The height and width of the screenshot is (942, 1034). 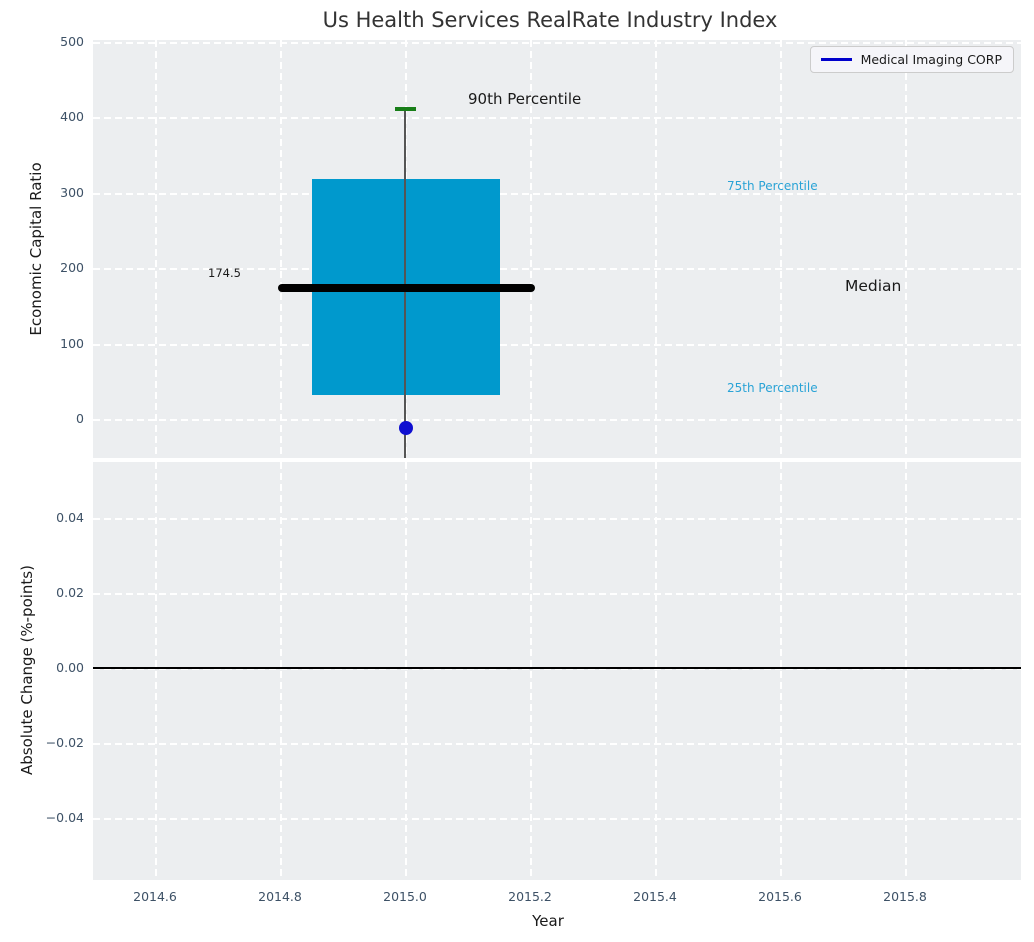 I want to click on legend-label: Medical Imaging CORP, so click(x=931, y=59).